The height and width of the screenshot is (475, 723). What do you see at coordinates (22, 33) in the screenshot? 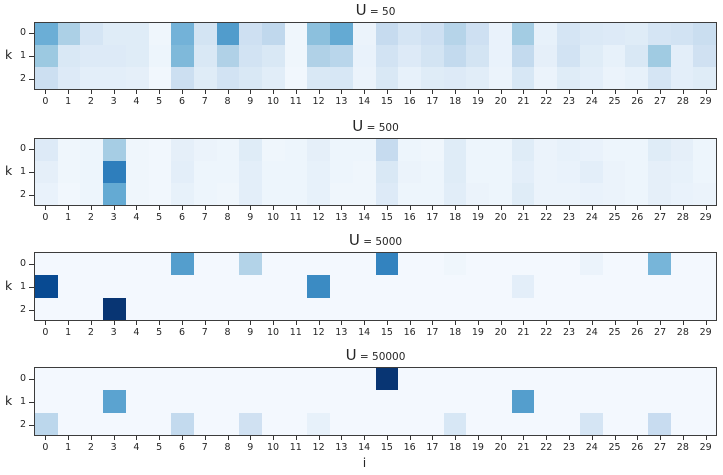
I see `y-tick-label: 0` at bounding box center [22, 33].